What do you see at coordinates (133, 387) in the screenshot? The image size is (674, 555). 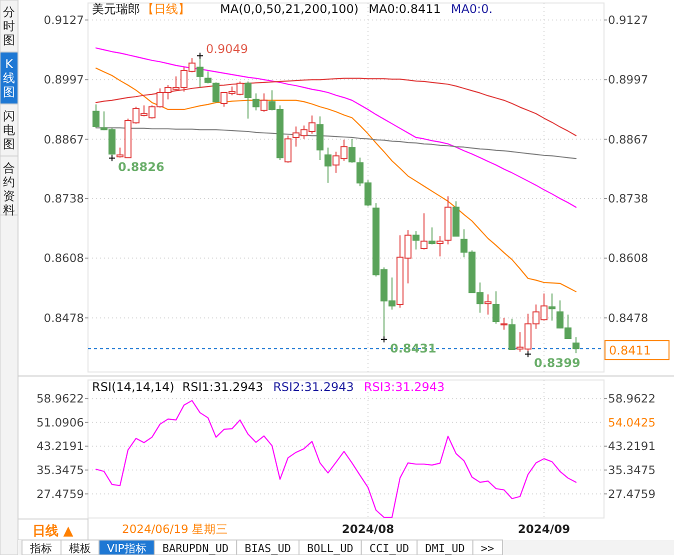 I see `chart-title: RSI(14,14,14)` at bounding box center [133, 387].